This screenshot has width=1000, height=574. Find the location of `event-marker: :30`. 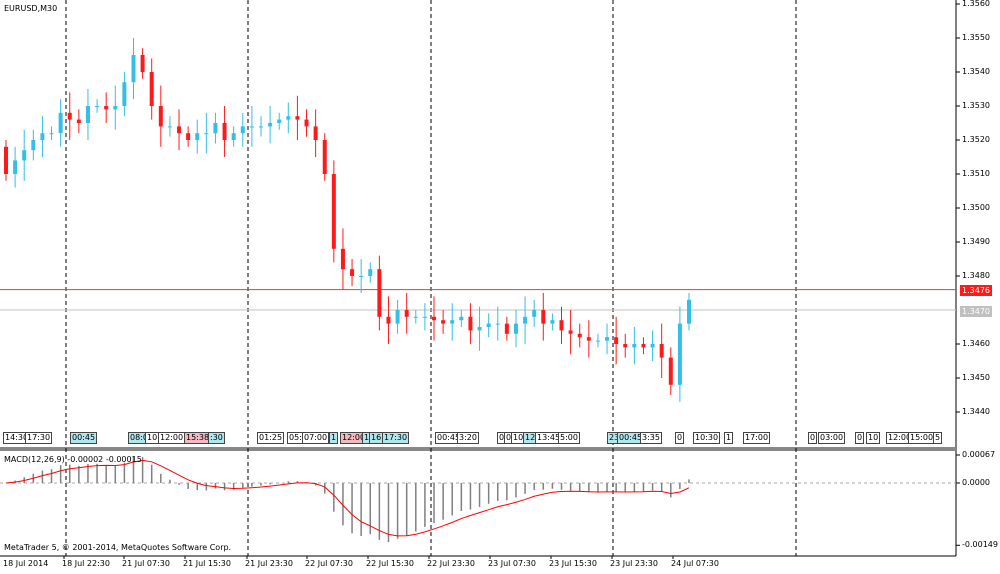

event-marker: :30 is located at coordinates (216, 438).